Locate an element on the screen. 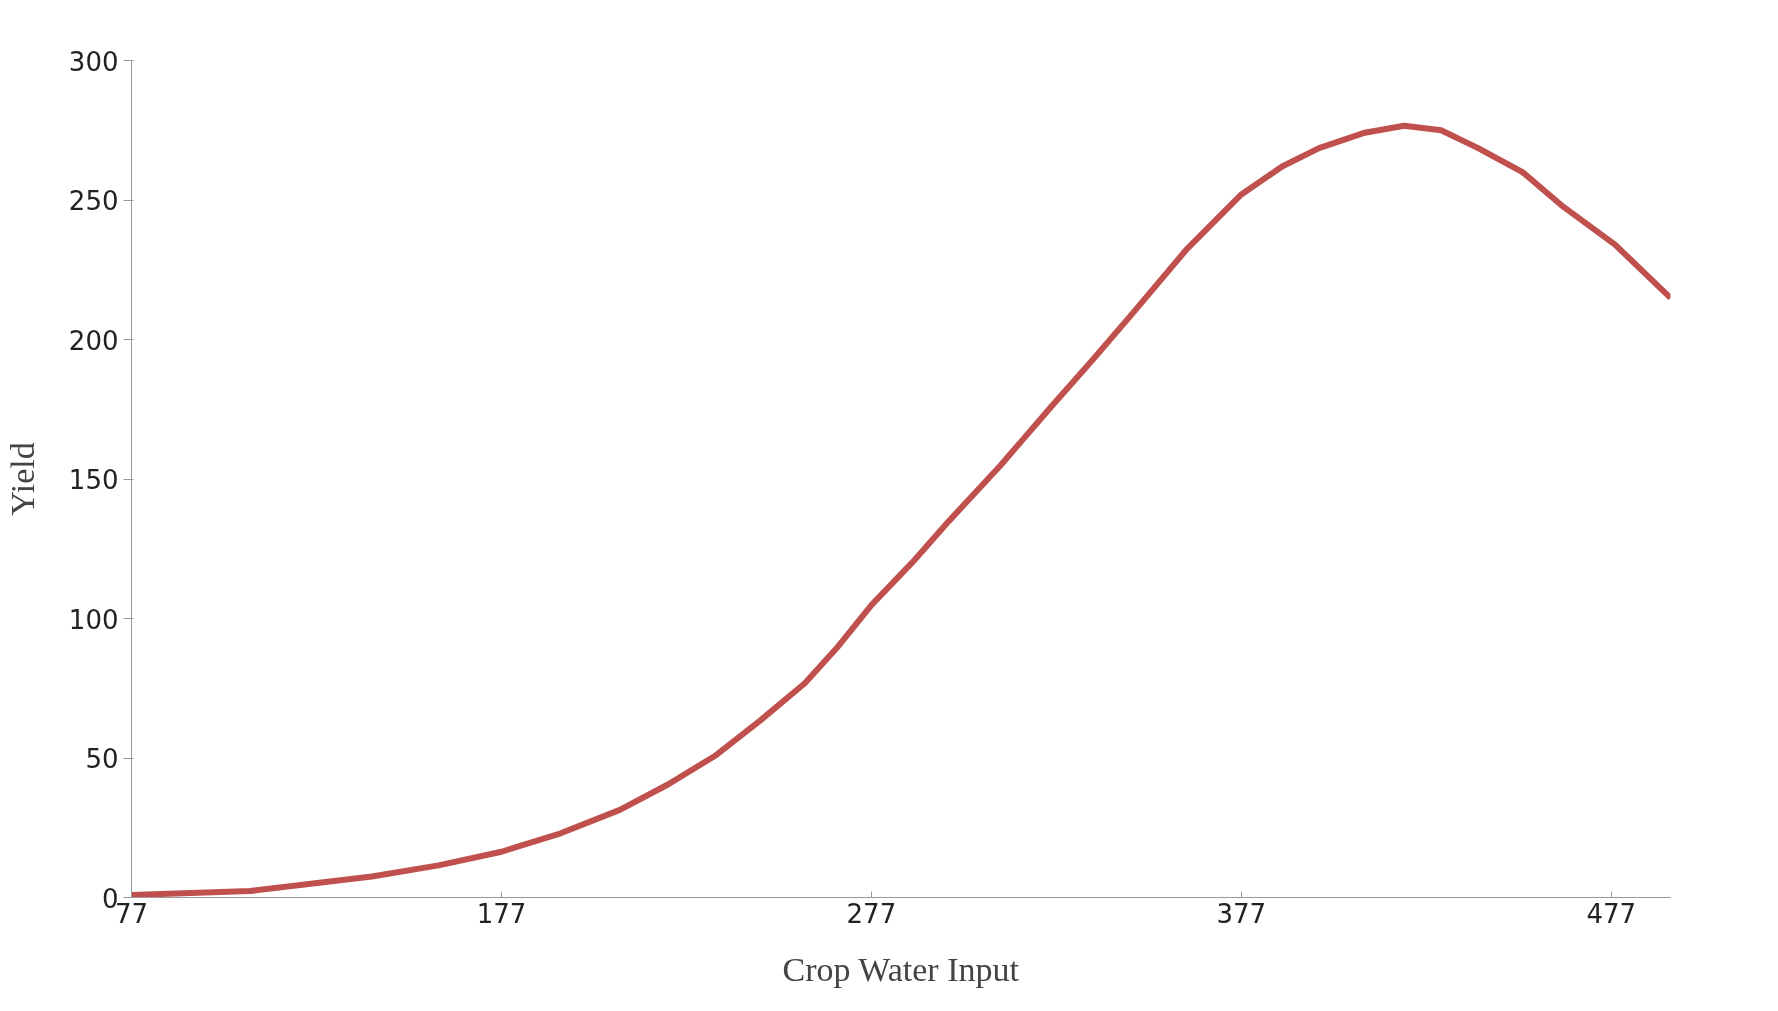 The height and width of the screenshot is (1011, 1778). y-tick-label: 200 is located at coordinates (93, 340).